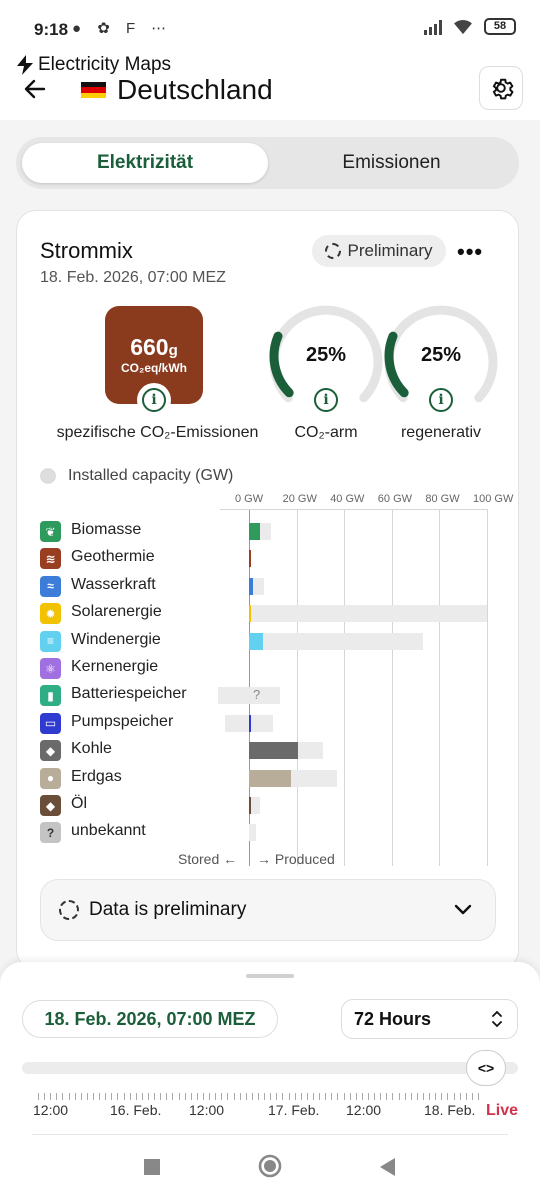 Image resolution: width=540 pixels, height=1199 pixels. I want to click on dashed-circle-icon, so click(333, 251).